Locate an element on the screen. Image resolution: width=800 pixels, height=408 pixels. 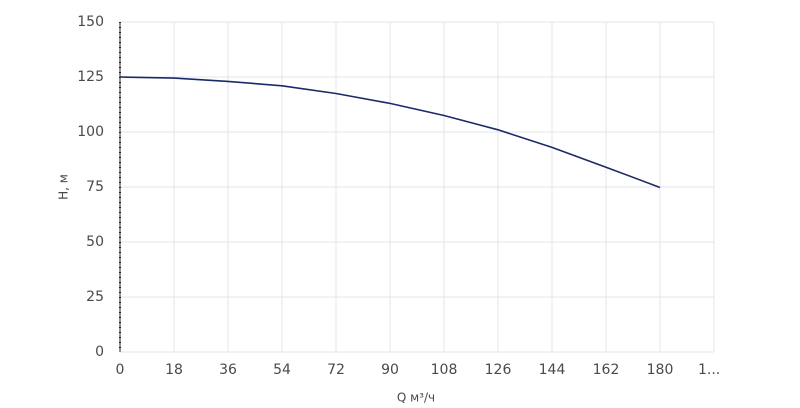
x-tick-label: 36 is located at coordinates (228, 370).